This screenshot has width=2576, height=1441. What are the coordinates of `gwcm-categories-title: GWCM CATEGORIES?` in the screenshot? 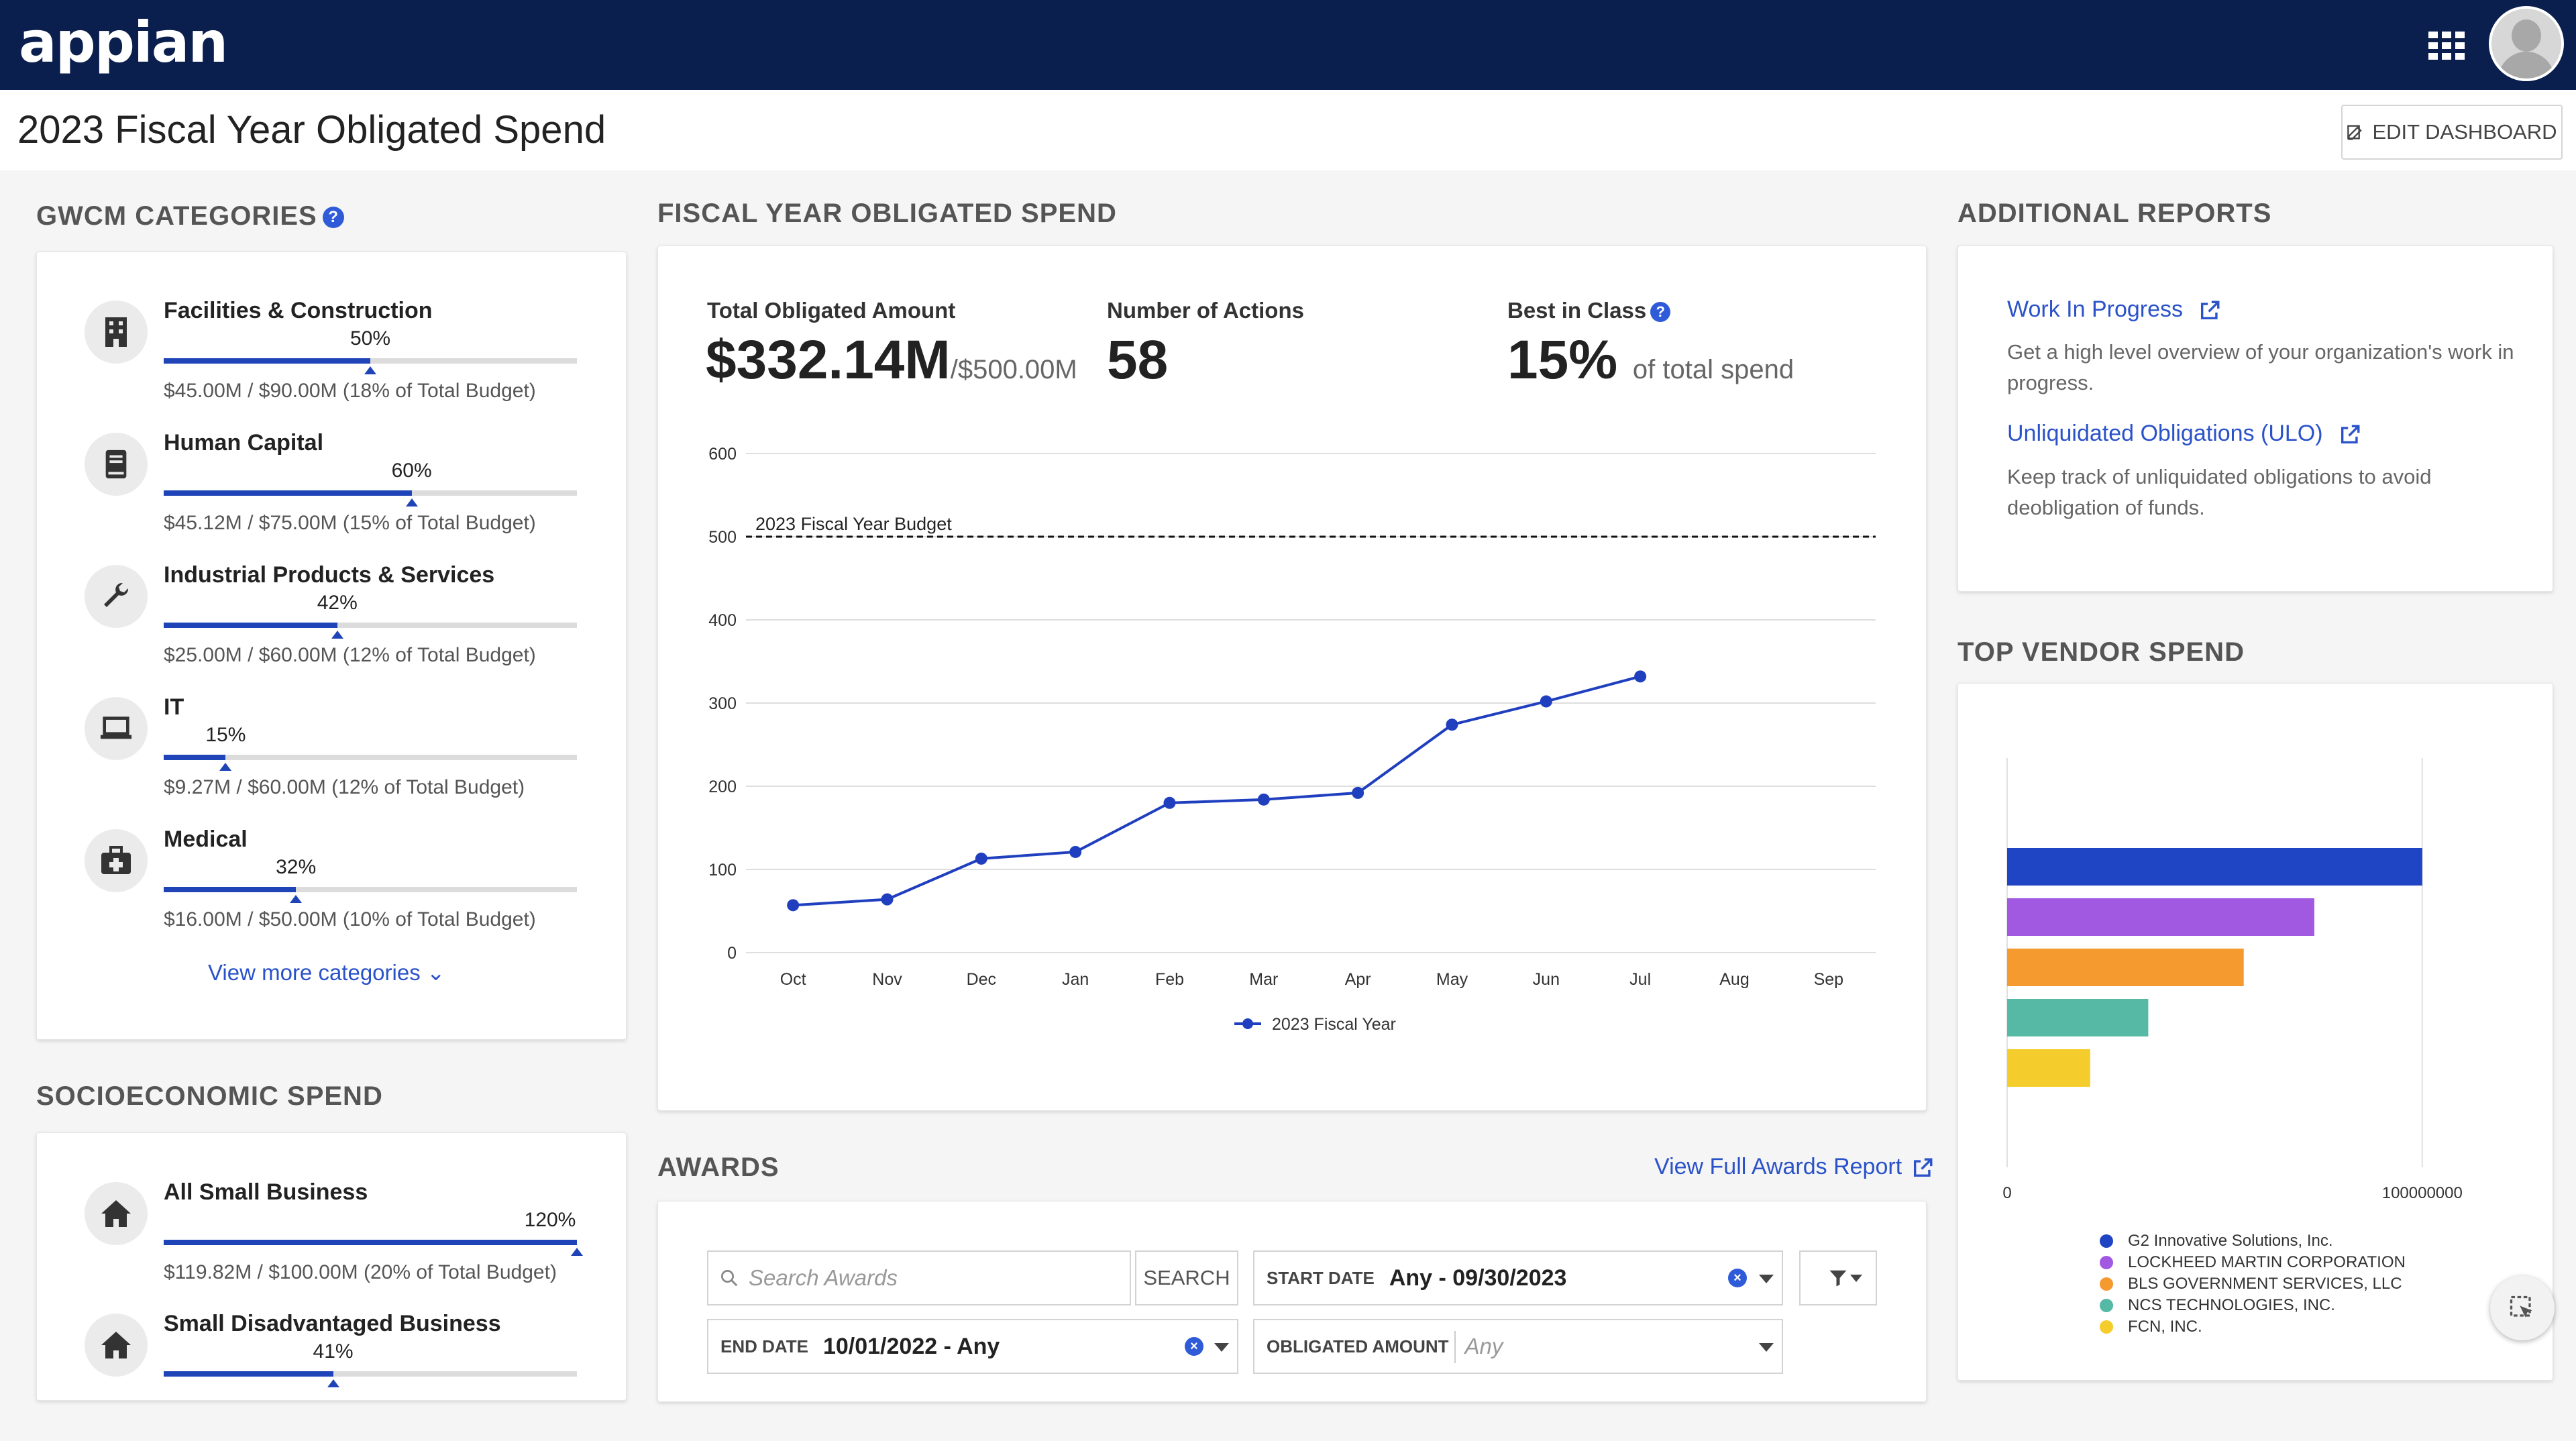 It's located at (190, 216).